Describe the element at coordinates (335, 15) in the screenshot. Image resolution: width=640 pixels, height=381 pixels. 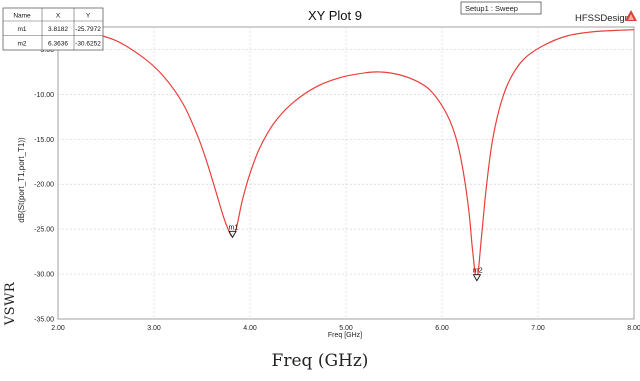
I see `chart-title: XY Plot 9` at that location.